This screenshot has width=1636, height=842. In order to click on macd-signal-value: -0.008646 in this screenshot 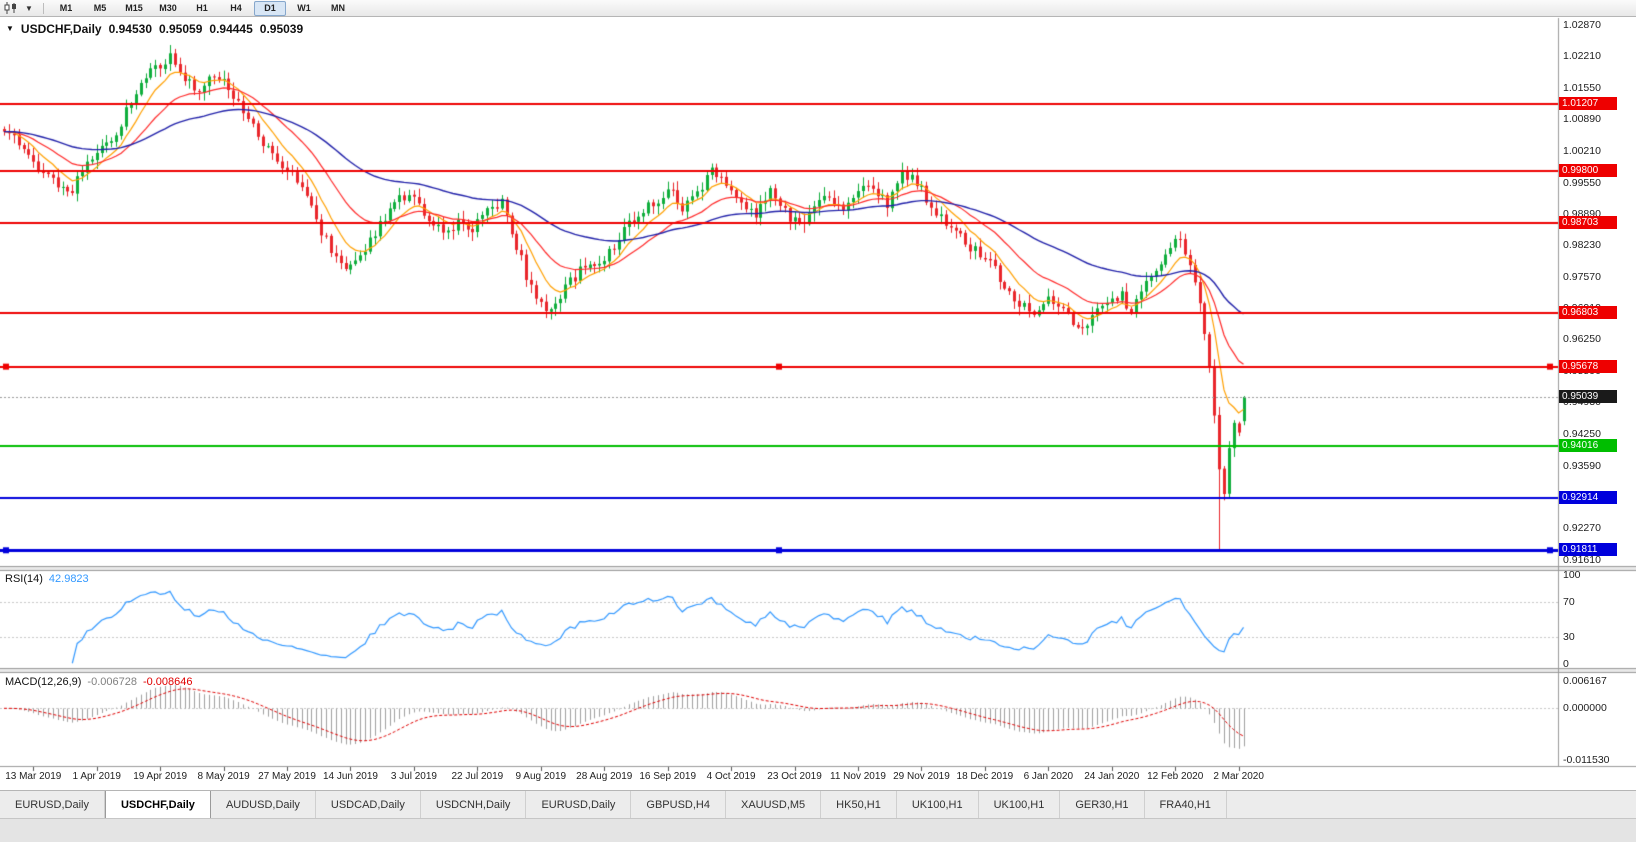, I will do `click(167, 682)`.